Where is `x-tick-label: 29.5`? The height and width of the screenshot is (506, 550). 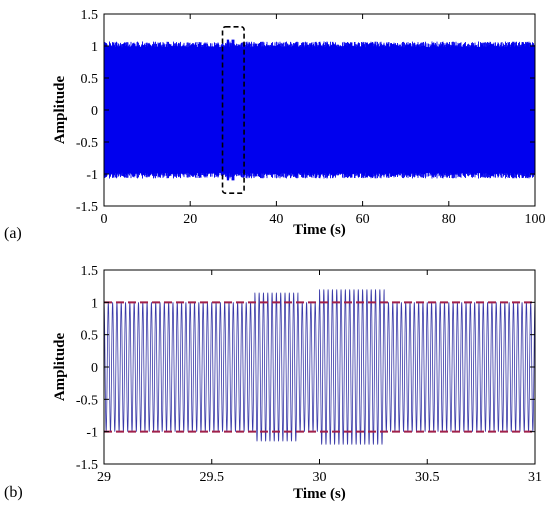
x-tick-label: 29.5 is located at coordinates (212, 477).